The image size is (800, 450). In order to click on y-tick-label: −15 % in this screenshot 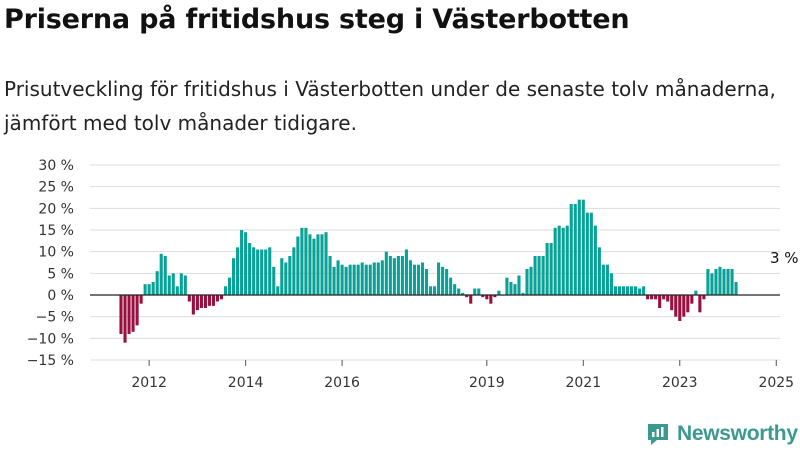, I will do `click(50, 361)`.